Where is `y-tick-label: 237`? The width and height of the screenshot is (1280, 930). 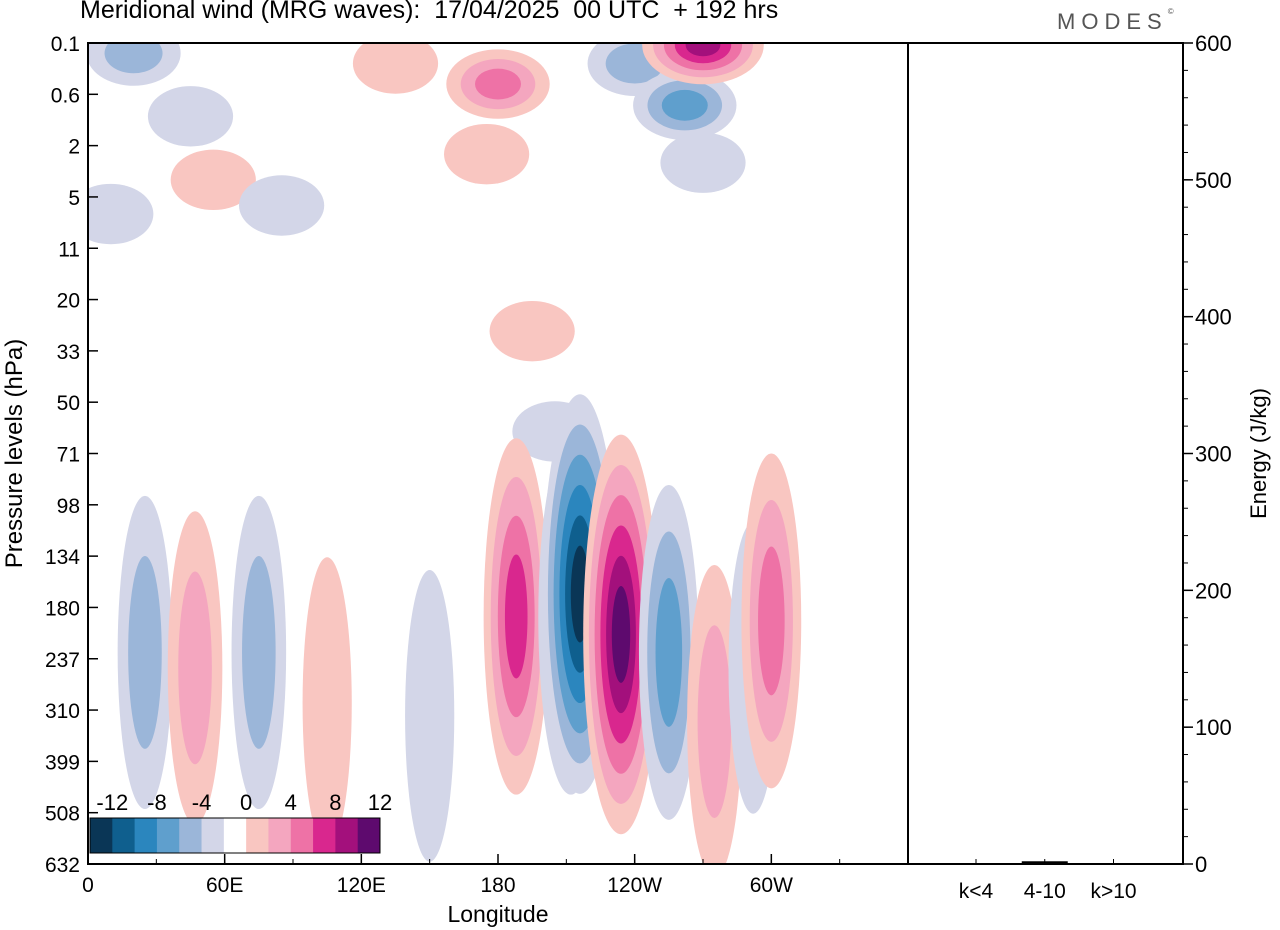 y-tick-label: 237 is located at coordinates (62, 660).